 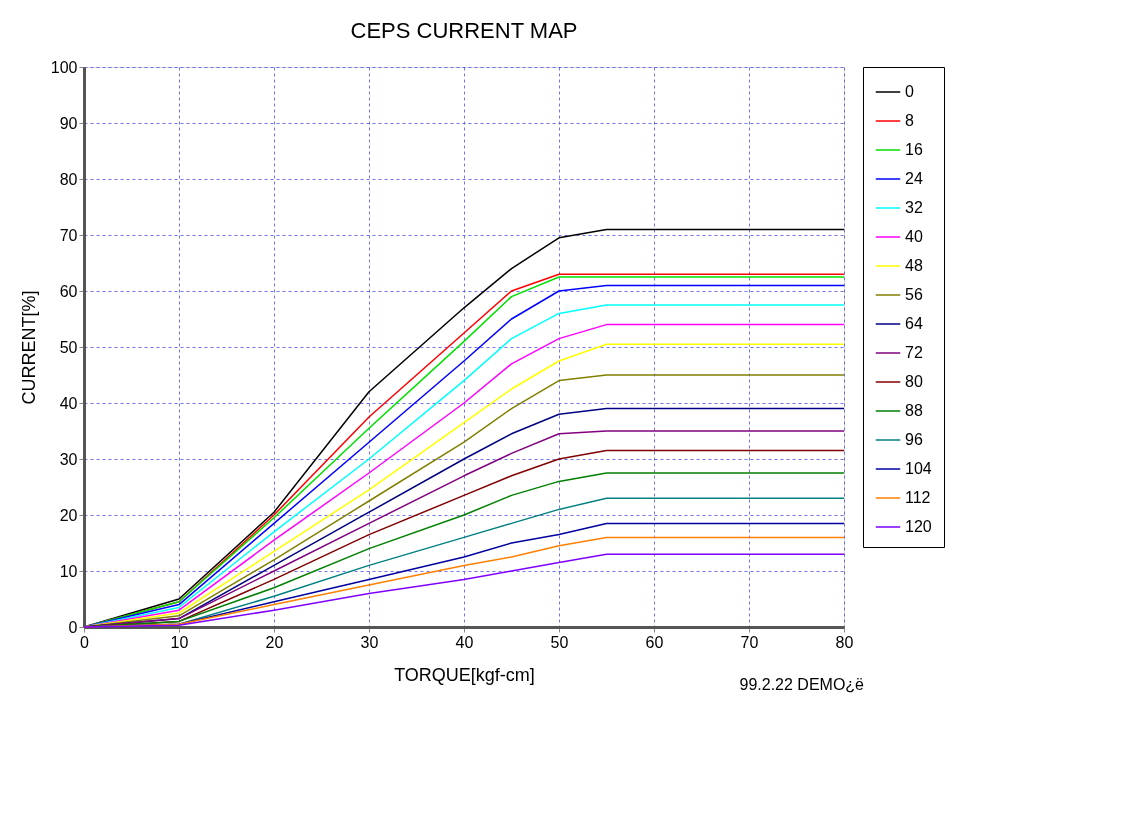 What do you see at coordinates (654, 642) in the screenshot?
I see `x-tick-label: 60` at bounding box center [654, 642].